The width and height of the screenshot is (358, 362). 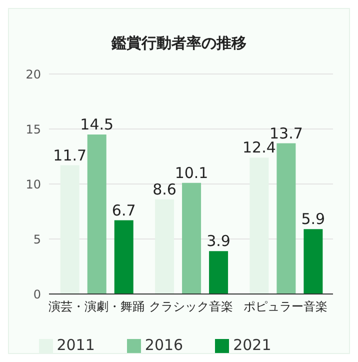 What do you see at coordinates (33, 74) in the screenshot?
I see `y-tick-label: 20` at bounding box center [33, 74].